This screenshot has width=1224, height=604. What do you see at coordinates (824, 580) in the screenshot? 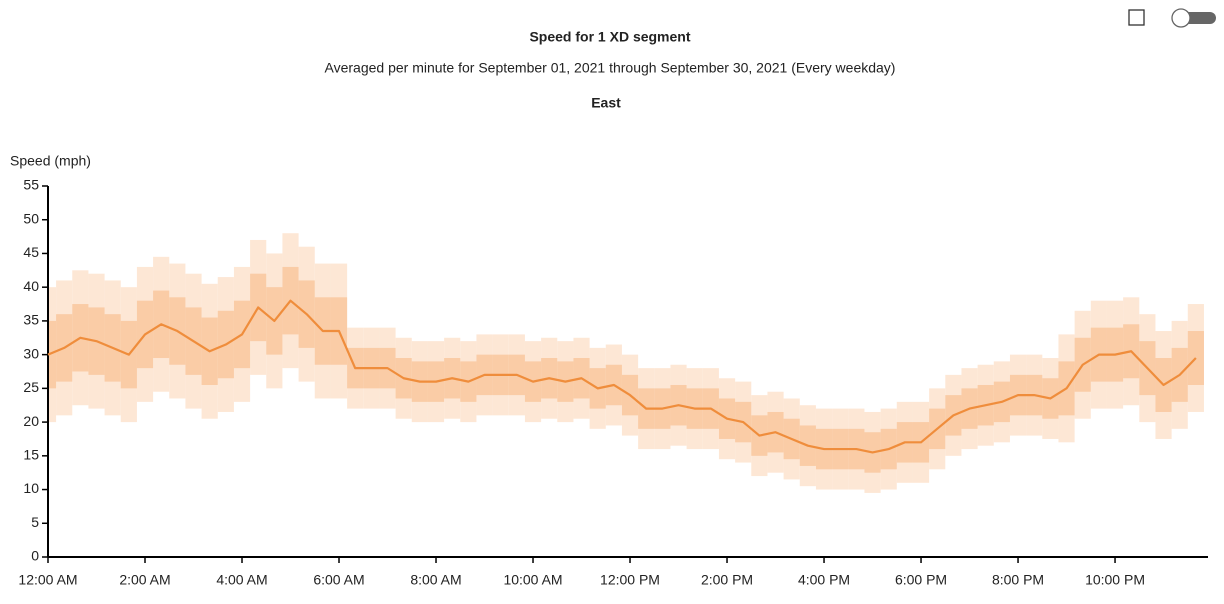
I see `x-tick-label: 4:00 PM` at bounding box center [824, 580].